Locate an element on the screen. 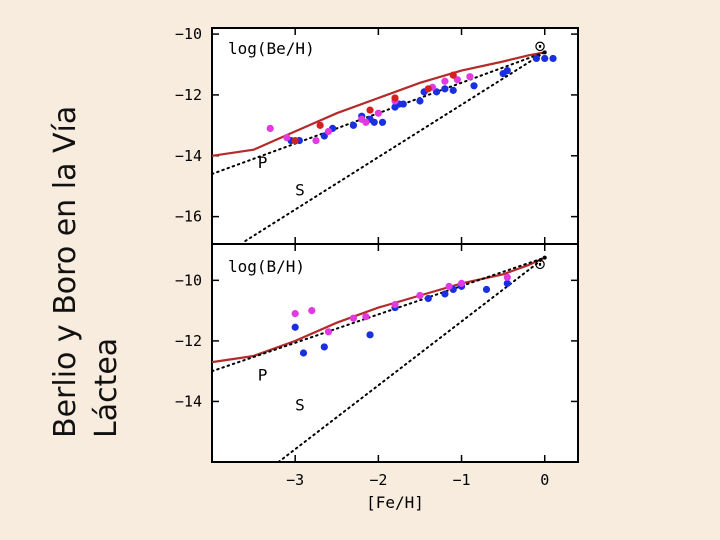  top-solar-symbol: ⊙ is located at coordinates (540, 46).